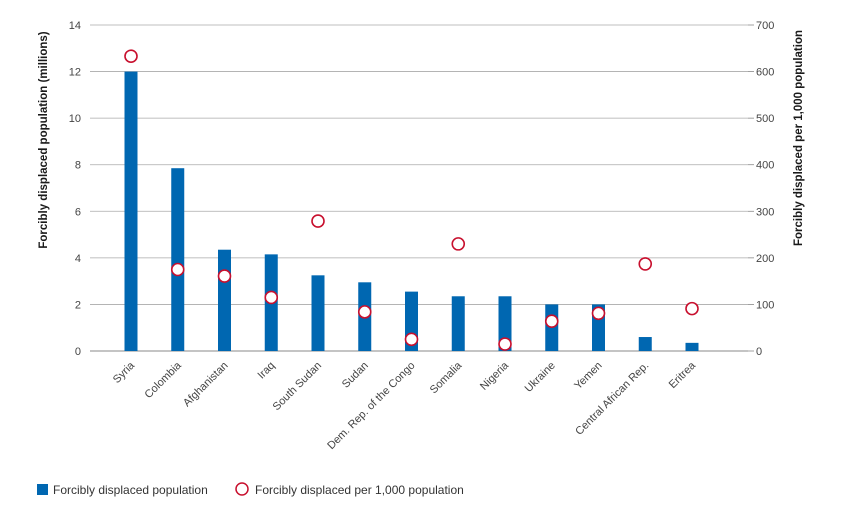 This screenshot has height=513, width=850. What do you see at coordinates (130, 490) in the screenshot?
I see `legend-bar-label: Forcibly displaced population` at bounding box center [130, 490].